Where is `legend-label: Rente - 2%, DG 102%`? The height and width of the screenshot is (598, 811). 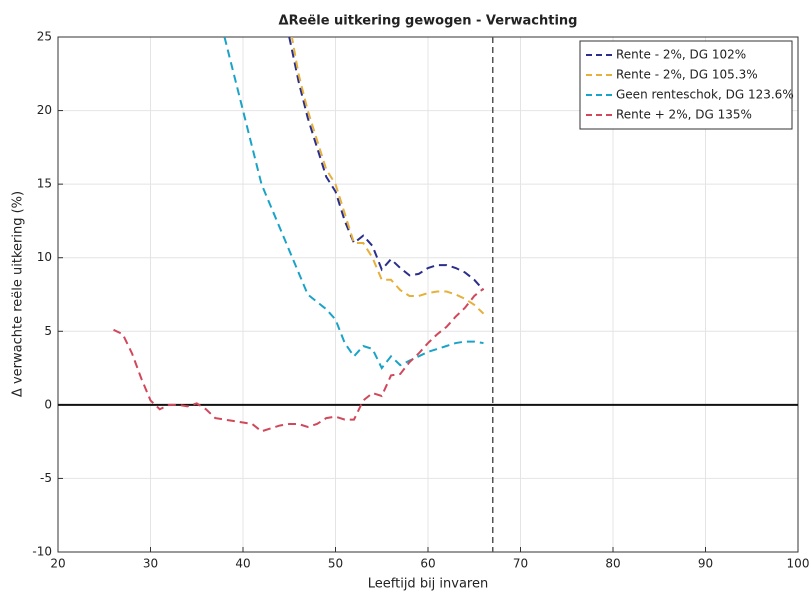 legend-label: Rente - 2%, DG 102% is located at coordinates (681, 55).